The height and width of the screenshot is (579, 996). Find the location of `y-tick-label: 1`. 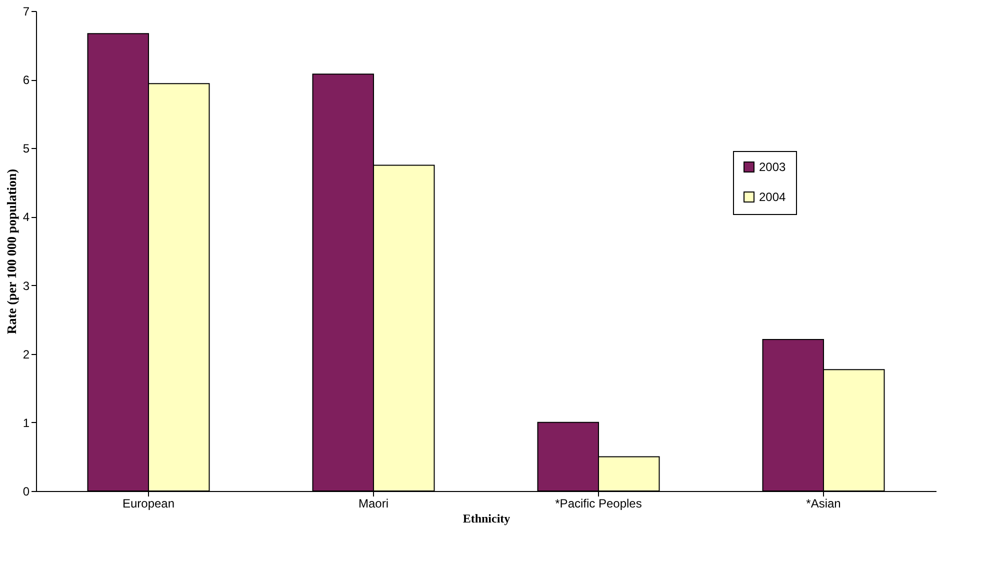

y-tick-label: 1 is located at coordinates (26, 423).